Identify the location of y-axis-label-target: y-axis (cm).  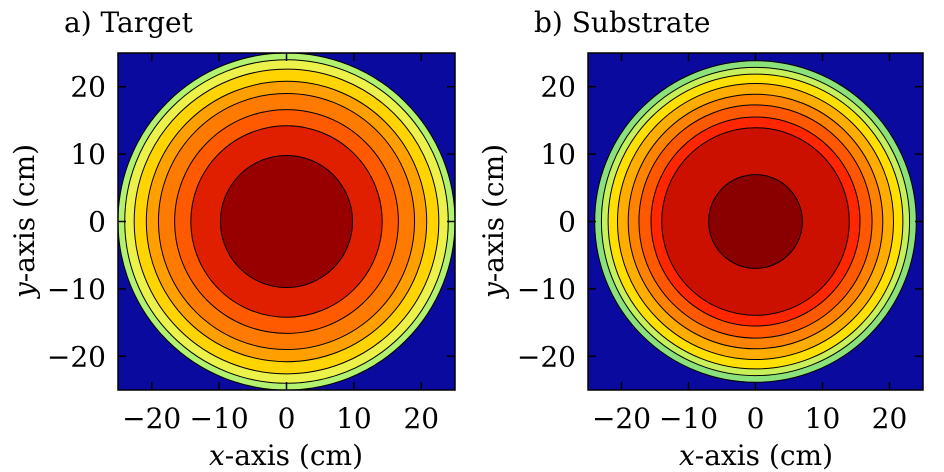
(24, 222).